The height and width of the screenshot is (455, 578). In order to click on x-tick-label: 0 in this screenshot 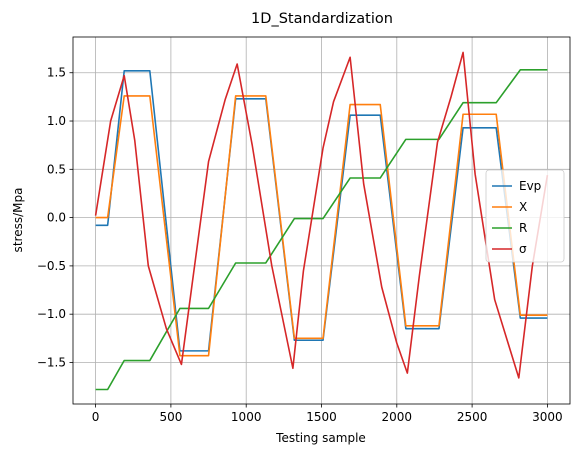, I will do `click(96, 417)`.